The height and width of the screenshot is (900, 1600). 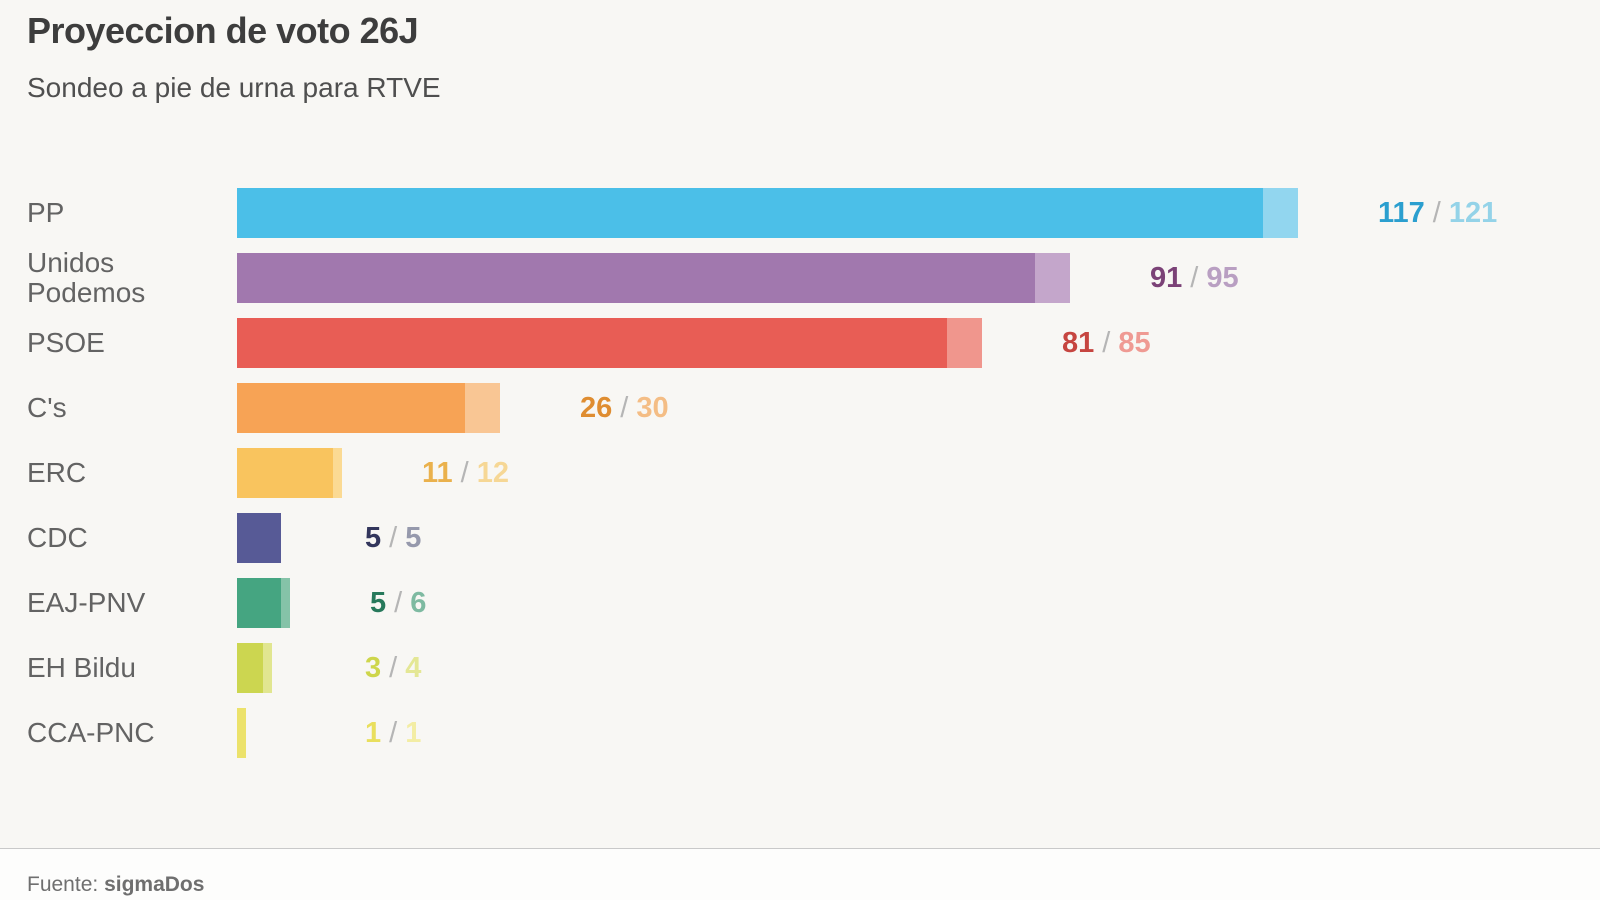 What do you see at coordinates (46, 212) in the screenshot?
I see `party-label: PP` at bounding box center [46, 212].